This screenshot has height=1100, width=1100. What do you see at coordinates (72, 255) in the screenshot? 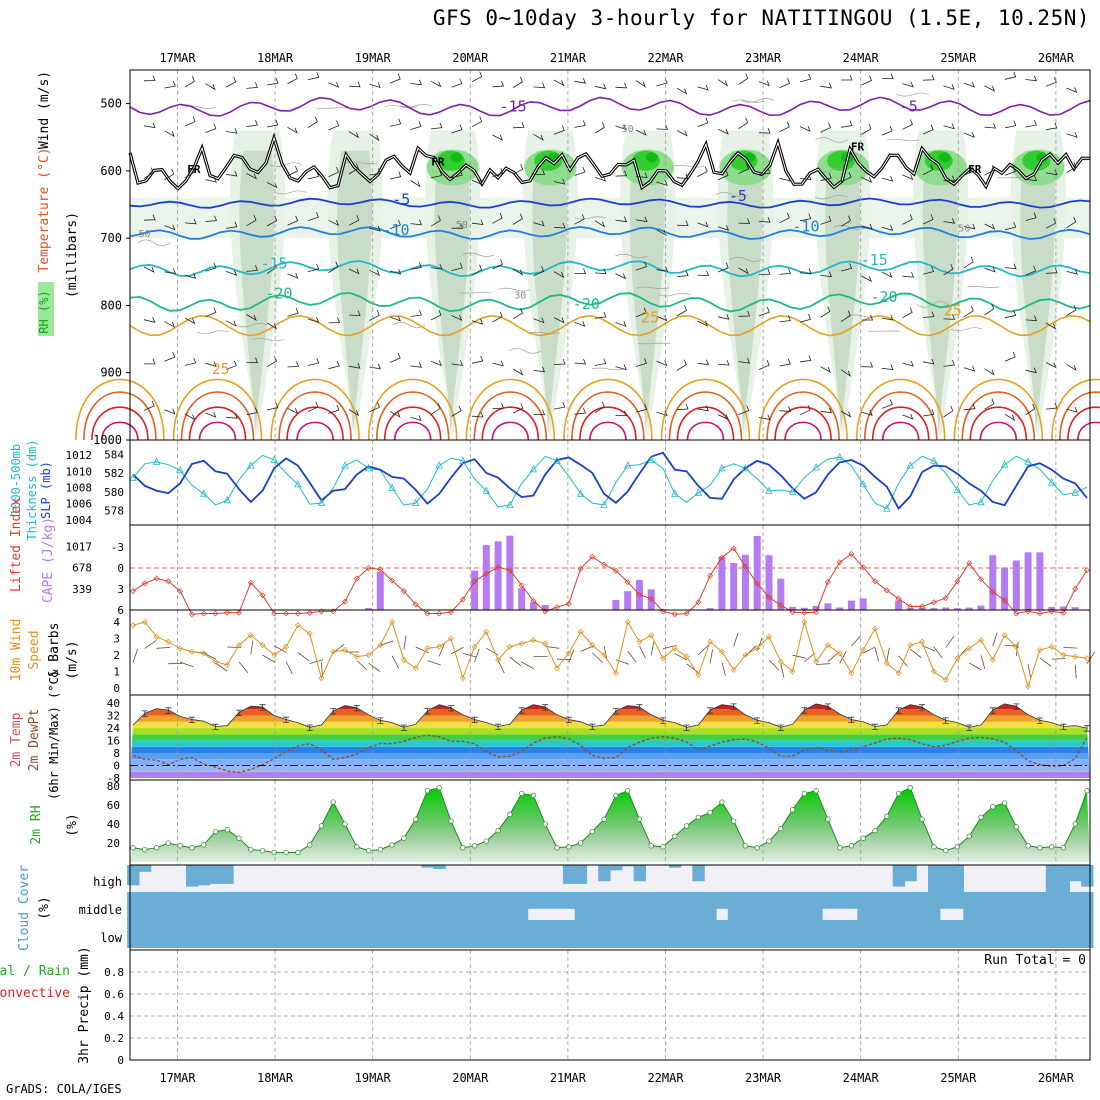
I see `y-axis-label: (millibars)` at bounding box center [72, 255].